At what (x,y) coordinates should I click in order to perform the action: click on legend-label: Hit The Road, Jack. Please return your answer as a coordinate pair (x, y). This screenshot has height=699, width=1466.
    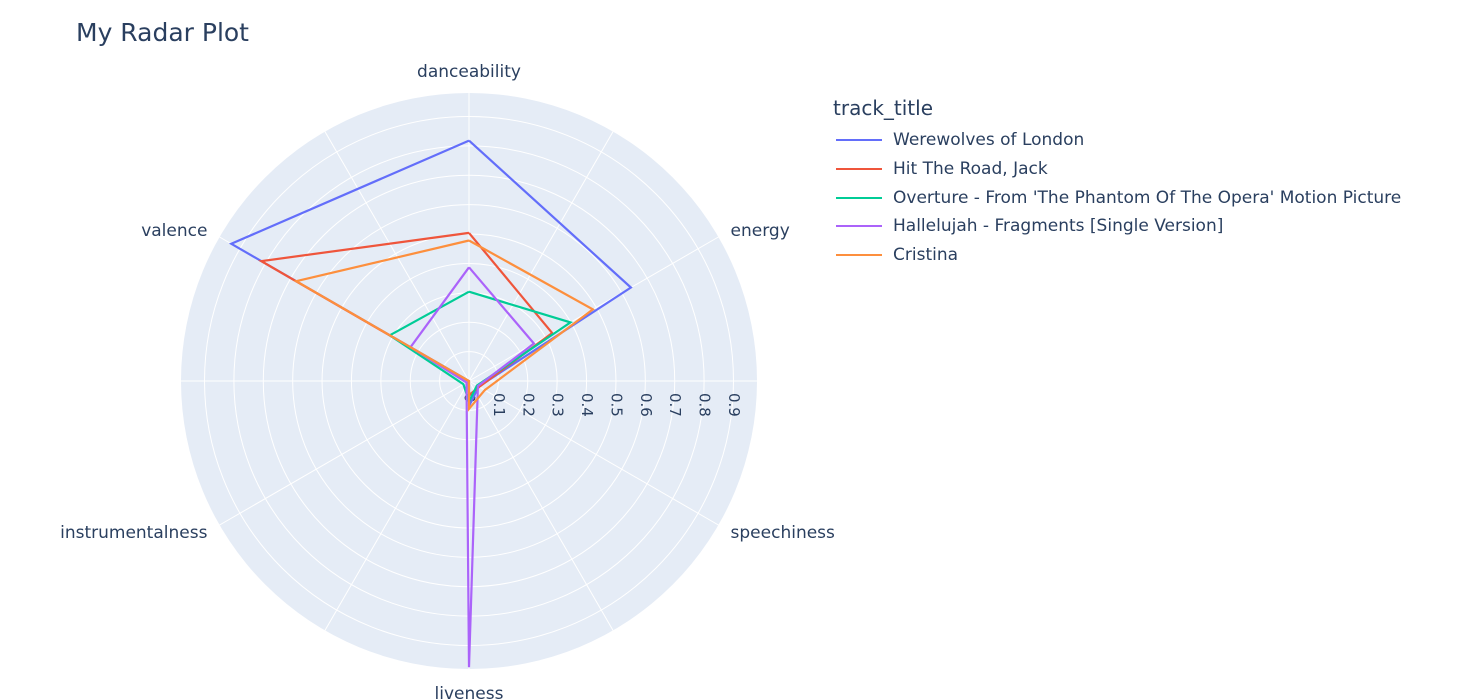
    Looking at the image, I should click on (970, 169).